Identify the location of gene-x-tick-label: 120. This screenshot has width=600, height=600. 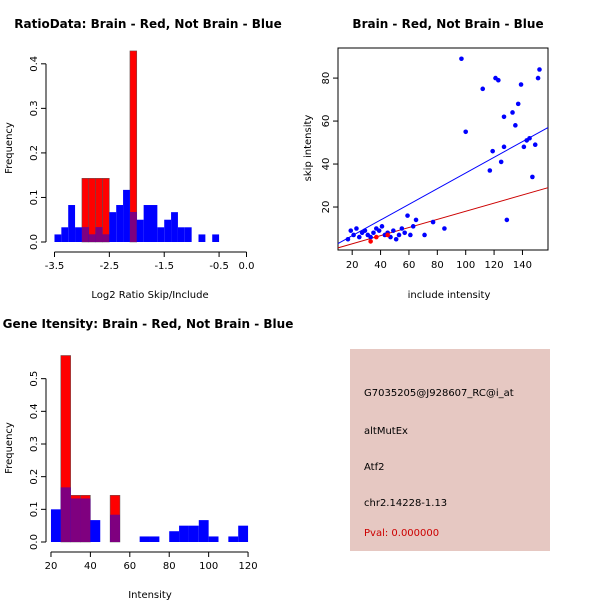
(248, 566).